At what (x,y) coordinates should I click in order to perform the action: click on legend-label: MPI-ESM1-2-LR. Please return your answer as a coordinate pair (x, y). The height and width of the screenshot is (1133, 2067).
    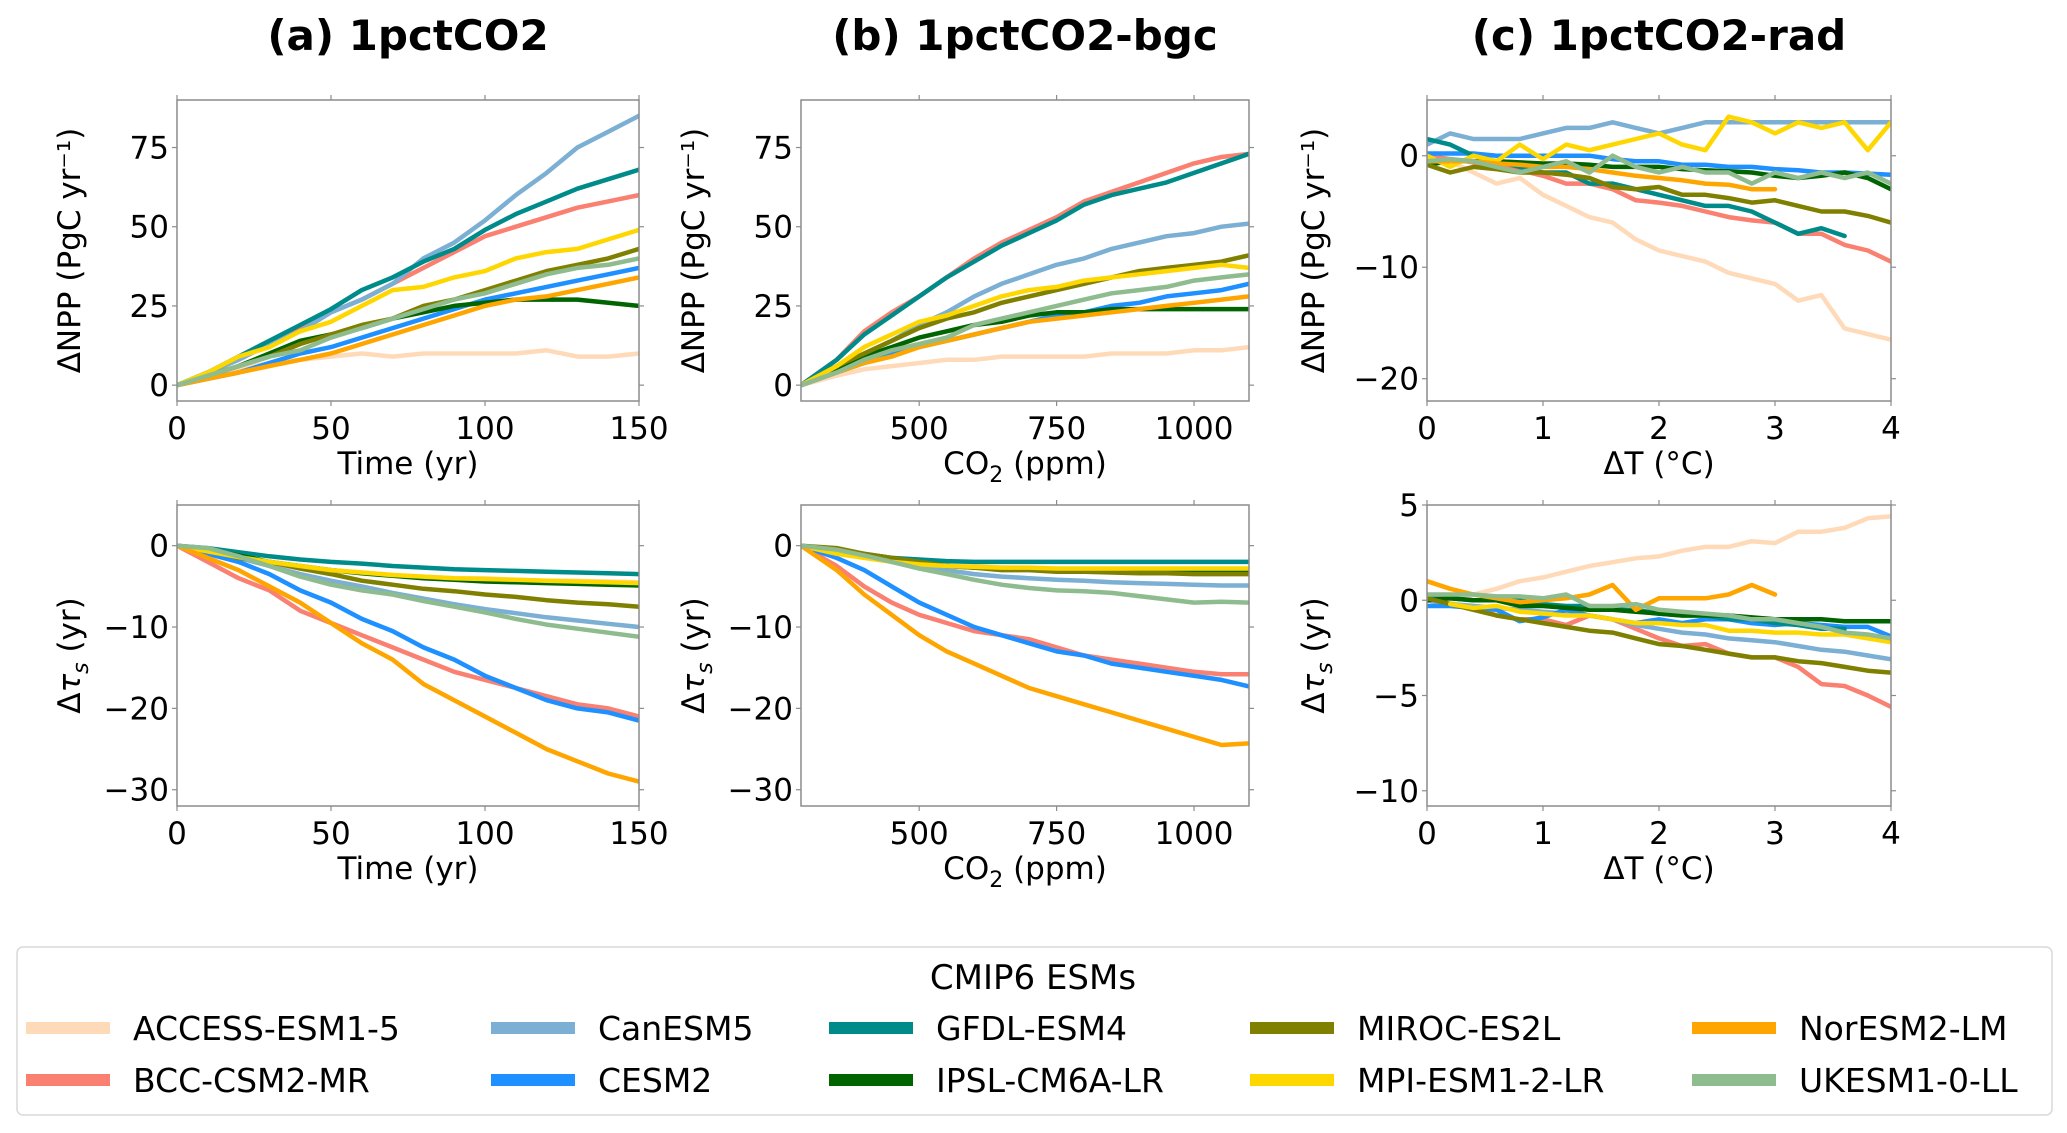
    Looking at the image, I should click on (1480, 1080).